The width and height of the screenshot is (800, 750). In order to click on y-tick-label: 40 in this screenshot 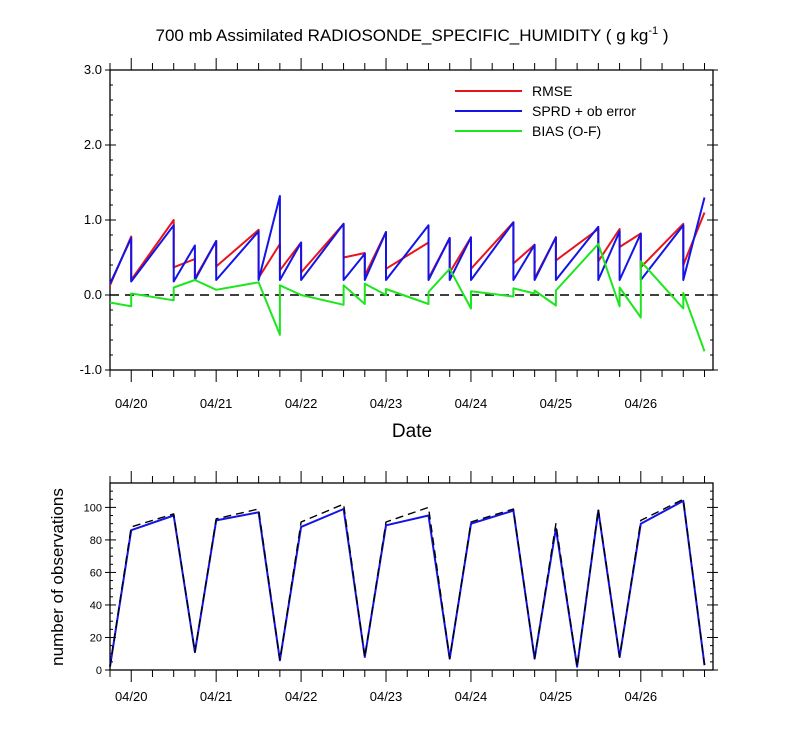, I will do `click(96, 606)`.